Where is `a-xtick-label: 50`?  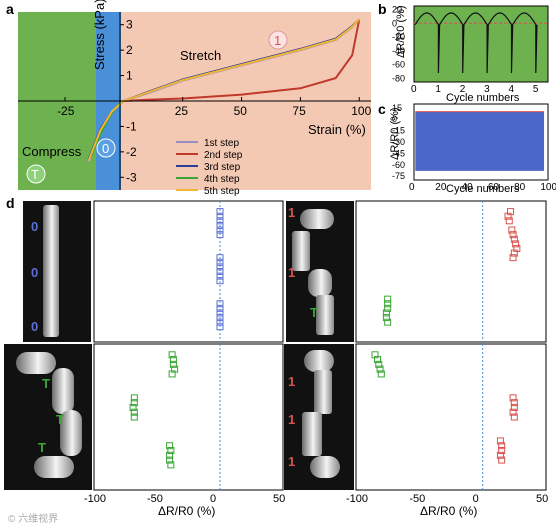 a-xtick-label: 50 is located at coordinates (241, 111).